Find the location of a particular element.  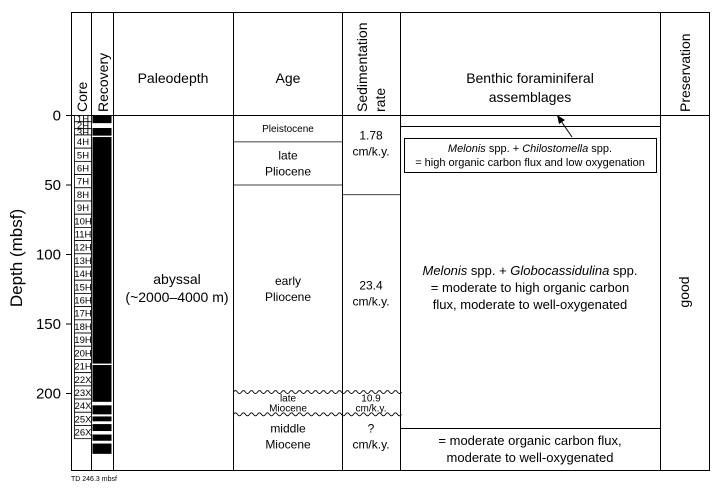

box-spp2: spp. is located at coordinates (600, 149).